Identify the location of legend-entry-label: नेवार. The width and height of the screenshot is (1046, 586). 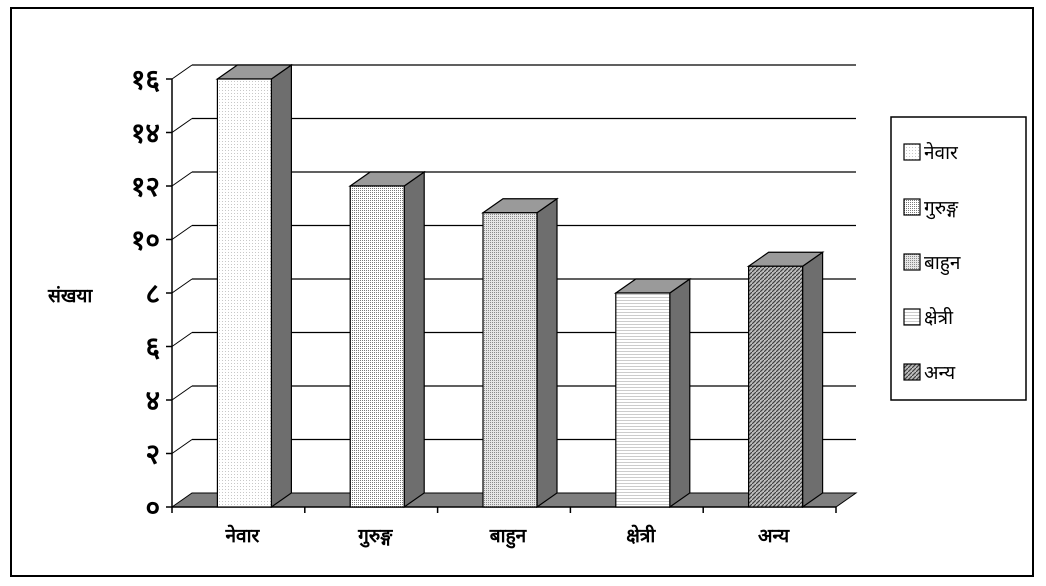
(941, 152).